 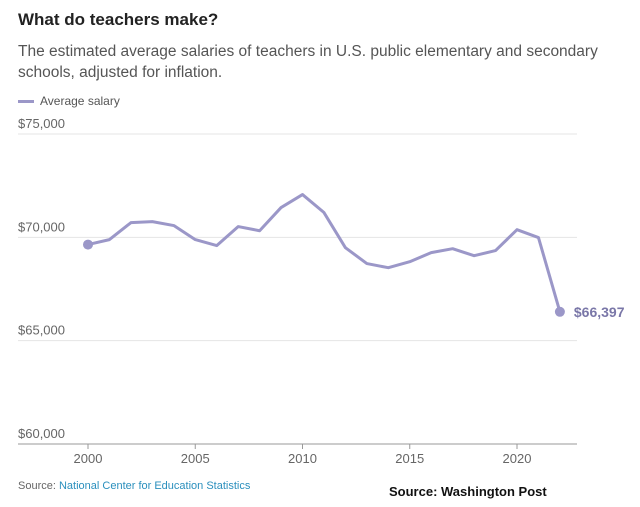 I want to click on y-tick-label: $65,000, so click(x=41, y=330).